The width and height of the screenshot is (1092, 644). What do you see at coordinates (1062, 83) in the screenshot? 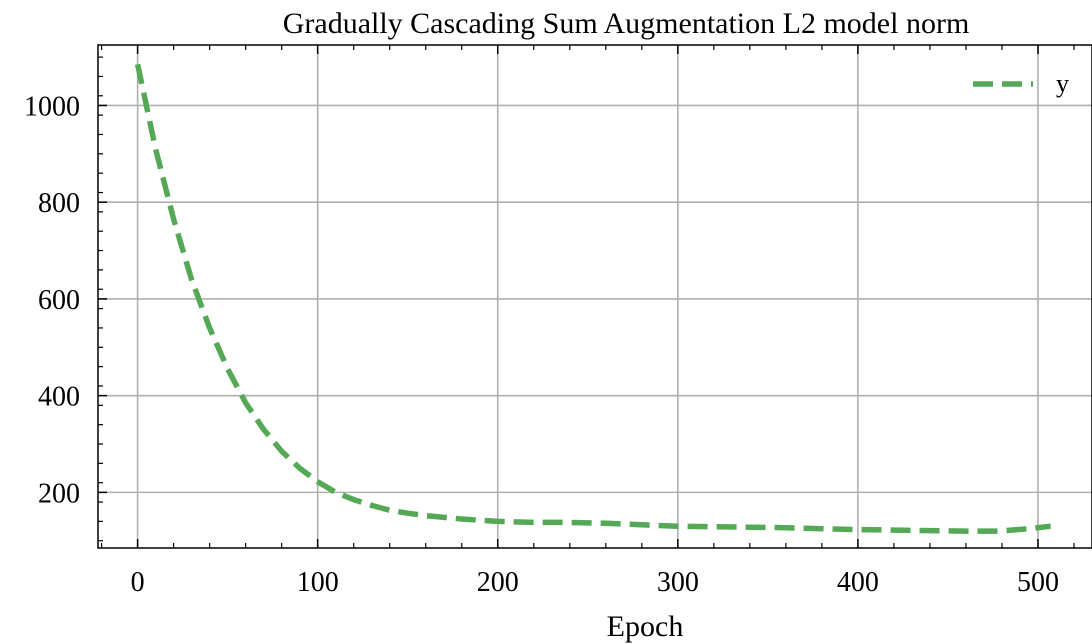
I see `legend-label: y` at bounding box center [1062, 83].